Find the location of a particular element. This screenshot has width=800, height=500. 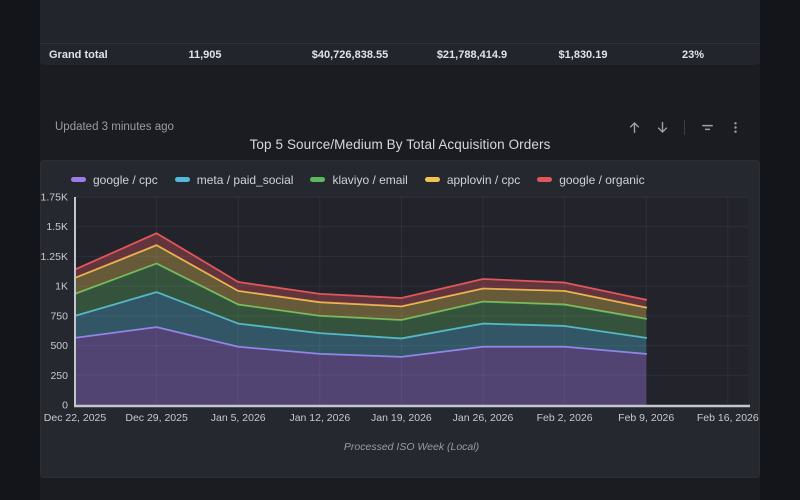

grand-total-value-4: $1,830.19 is located at coordinates (583, 54).